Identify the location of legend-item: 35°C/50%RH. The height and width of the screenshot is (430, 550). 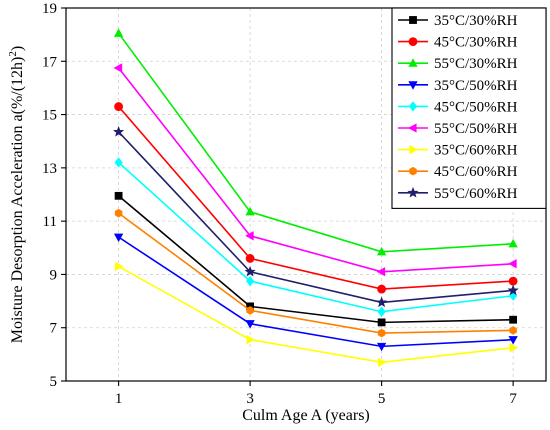
(458, 86).